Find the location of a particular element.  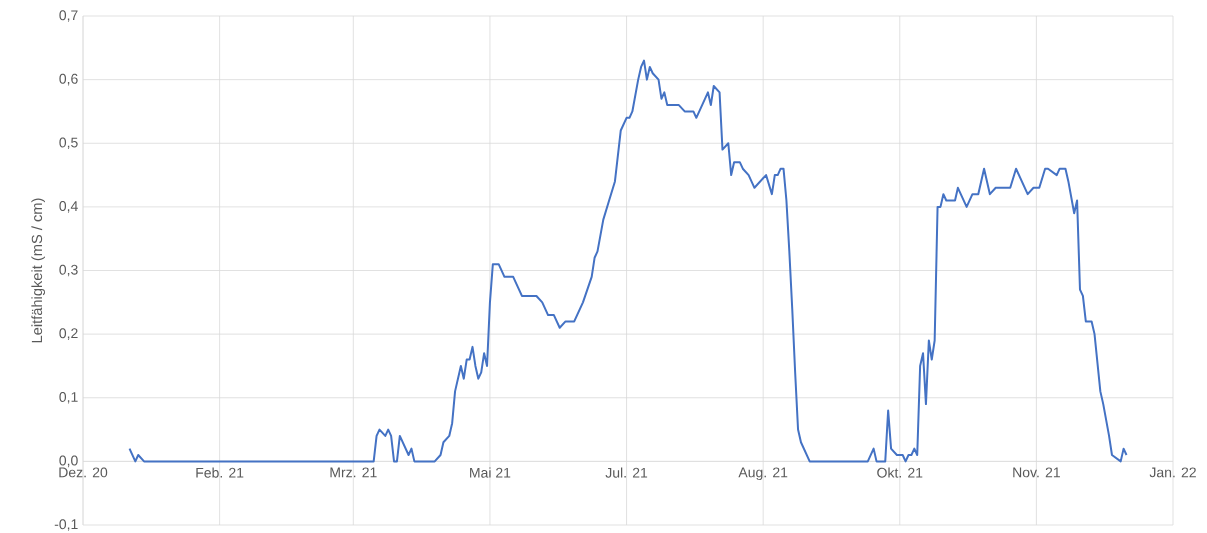

x-tick-label: Feb. 21 is located at coordinates (220, 472).